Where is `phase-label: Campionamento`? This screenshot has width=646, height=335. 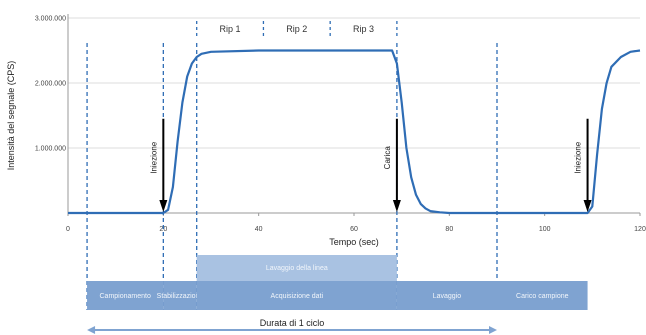 phase-label: Campionamento is located at coordinates (125, 296).